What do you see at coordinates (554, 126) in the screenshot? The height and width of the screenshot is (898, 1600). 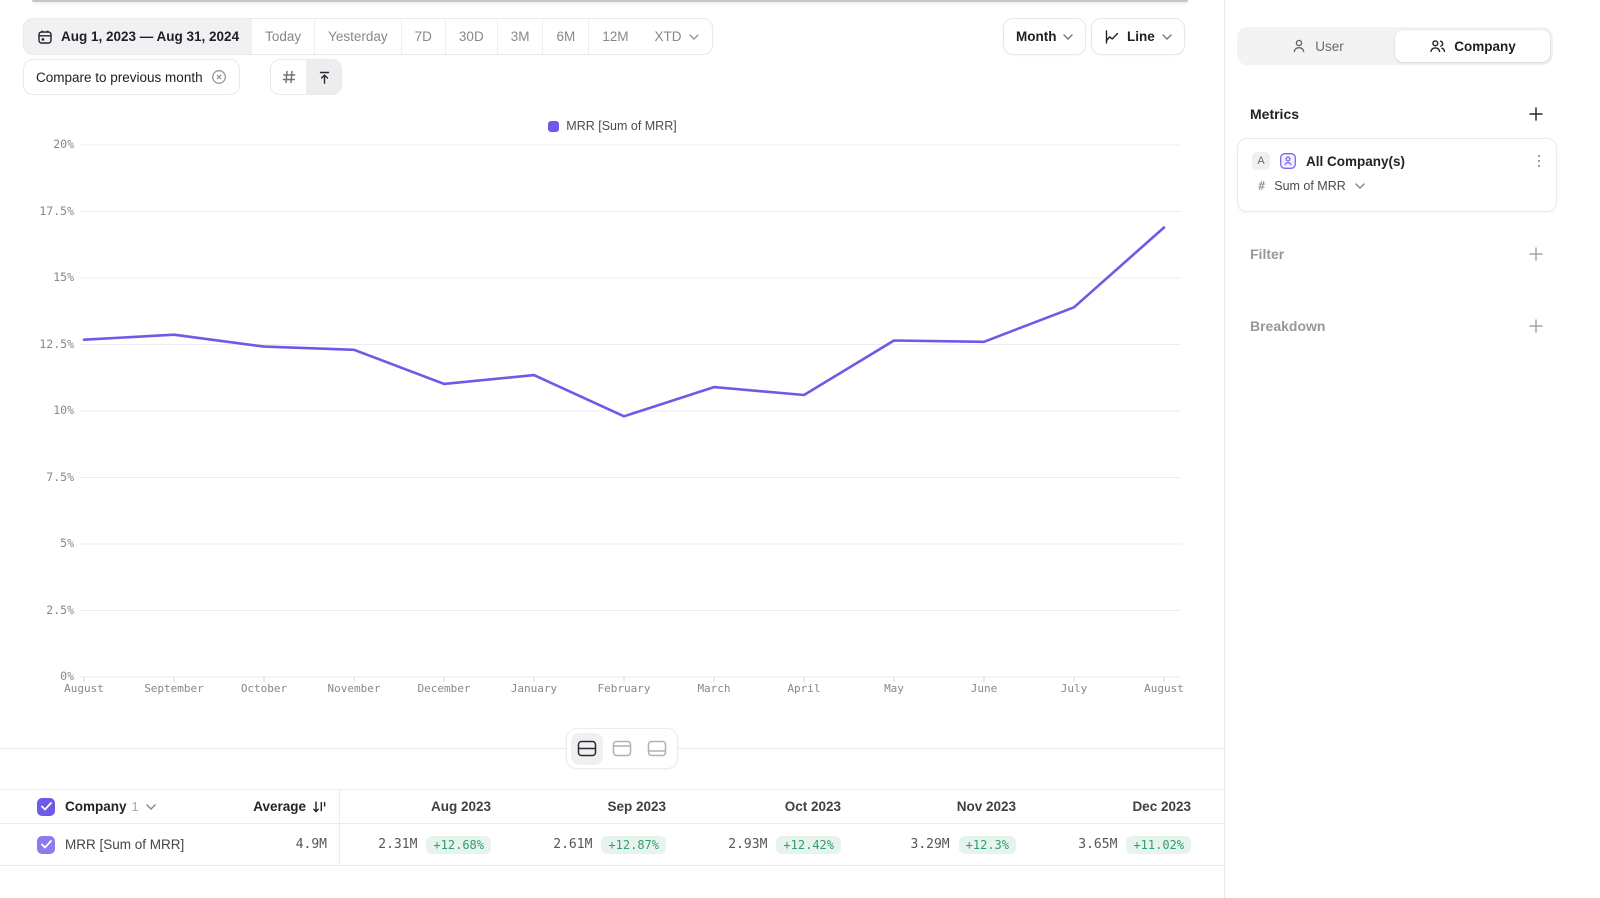 I see `legend-swatch` at bounding box center [554, 126].